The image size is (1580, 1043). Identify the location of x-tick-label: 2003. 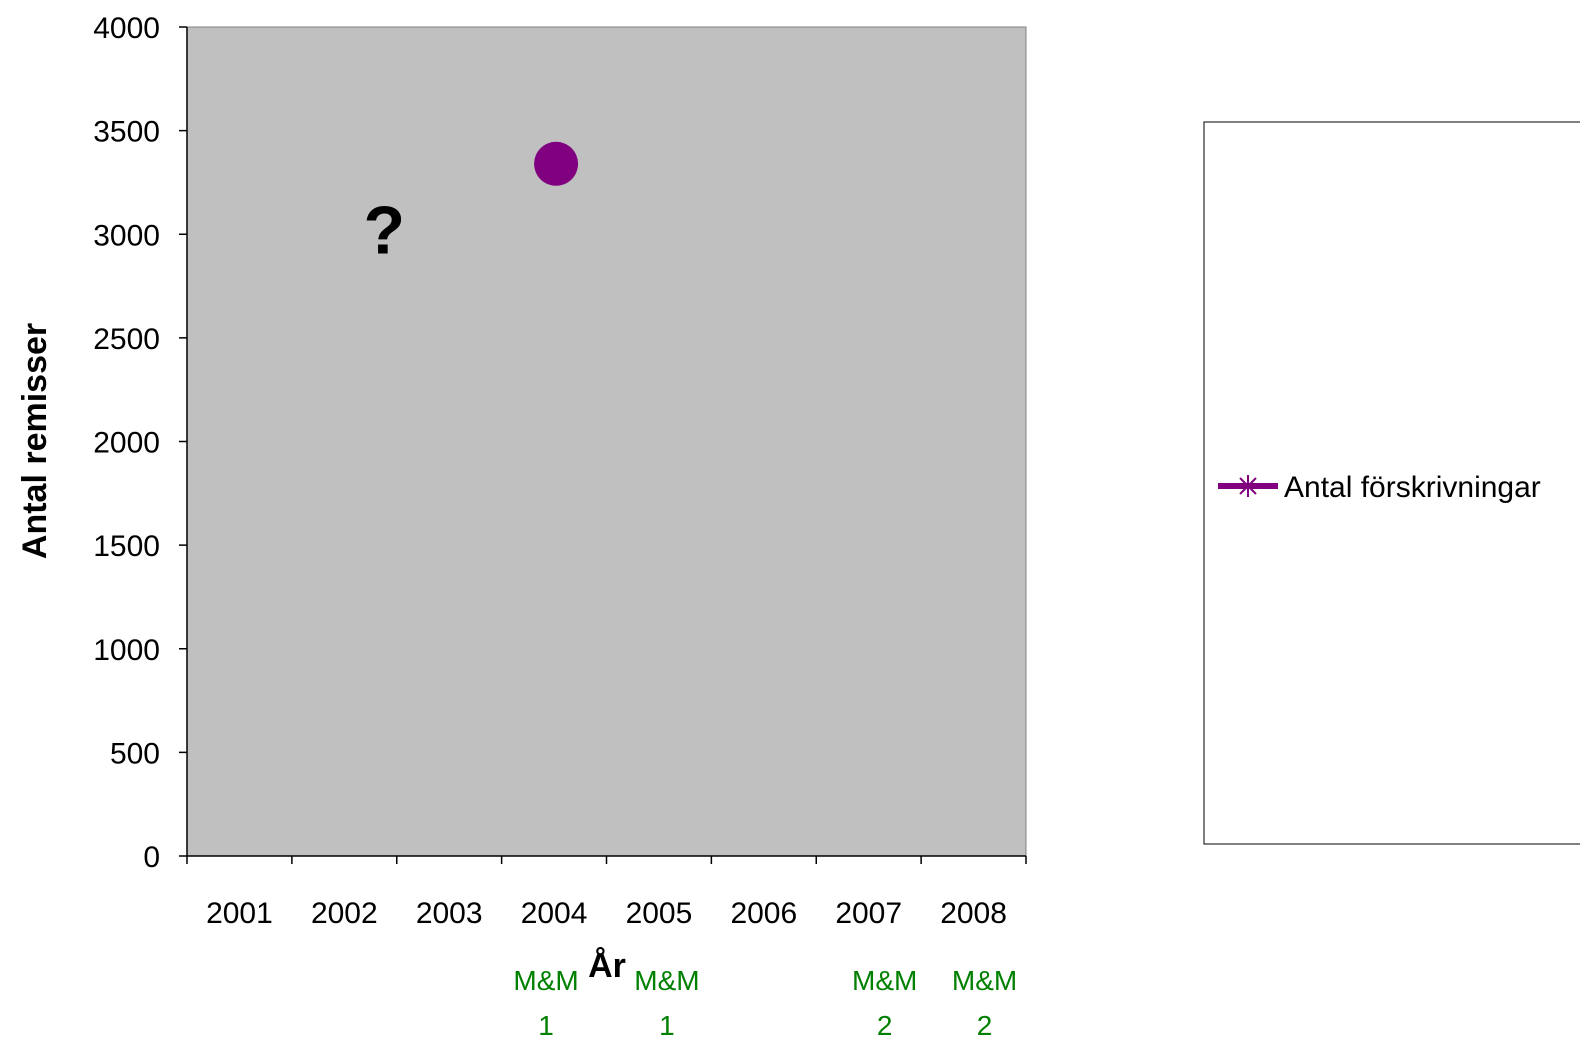
(449, 913).